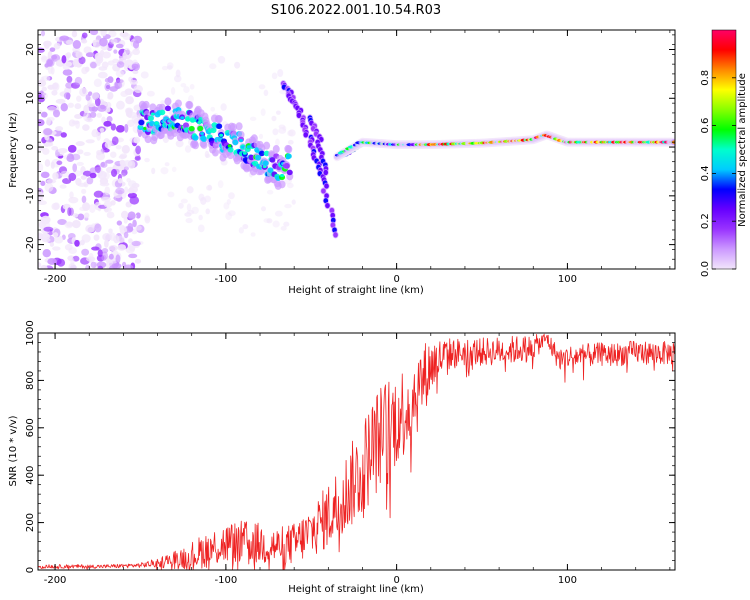  Describe the element at coordinates (30, 380) in the screenshot. I see `snr-y-tick-label: 800` at that location.